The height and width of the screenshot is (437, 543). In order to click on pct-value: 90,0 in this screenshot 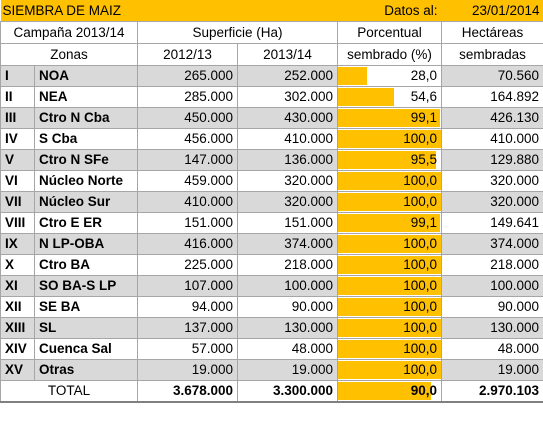, I will do `click(424, 390)`.